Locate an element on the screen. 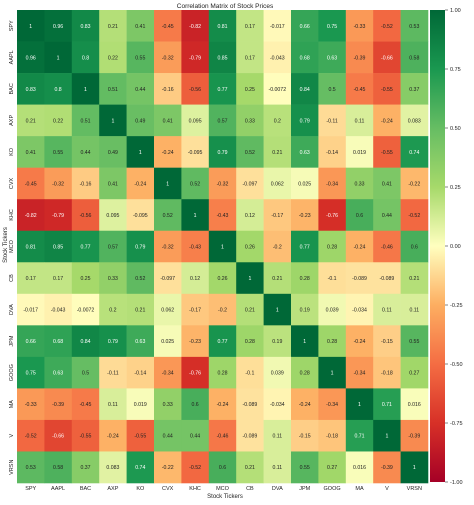  cell-value-label: 0.49 is located at coordinates (140, 121).